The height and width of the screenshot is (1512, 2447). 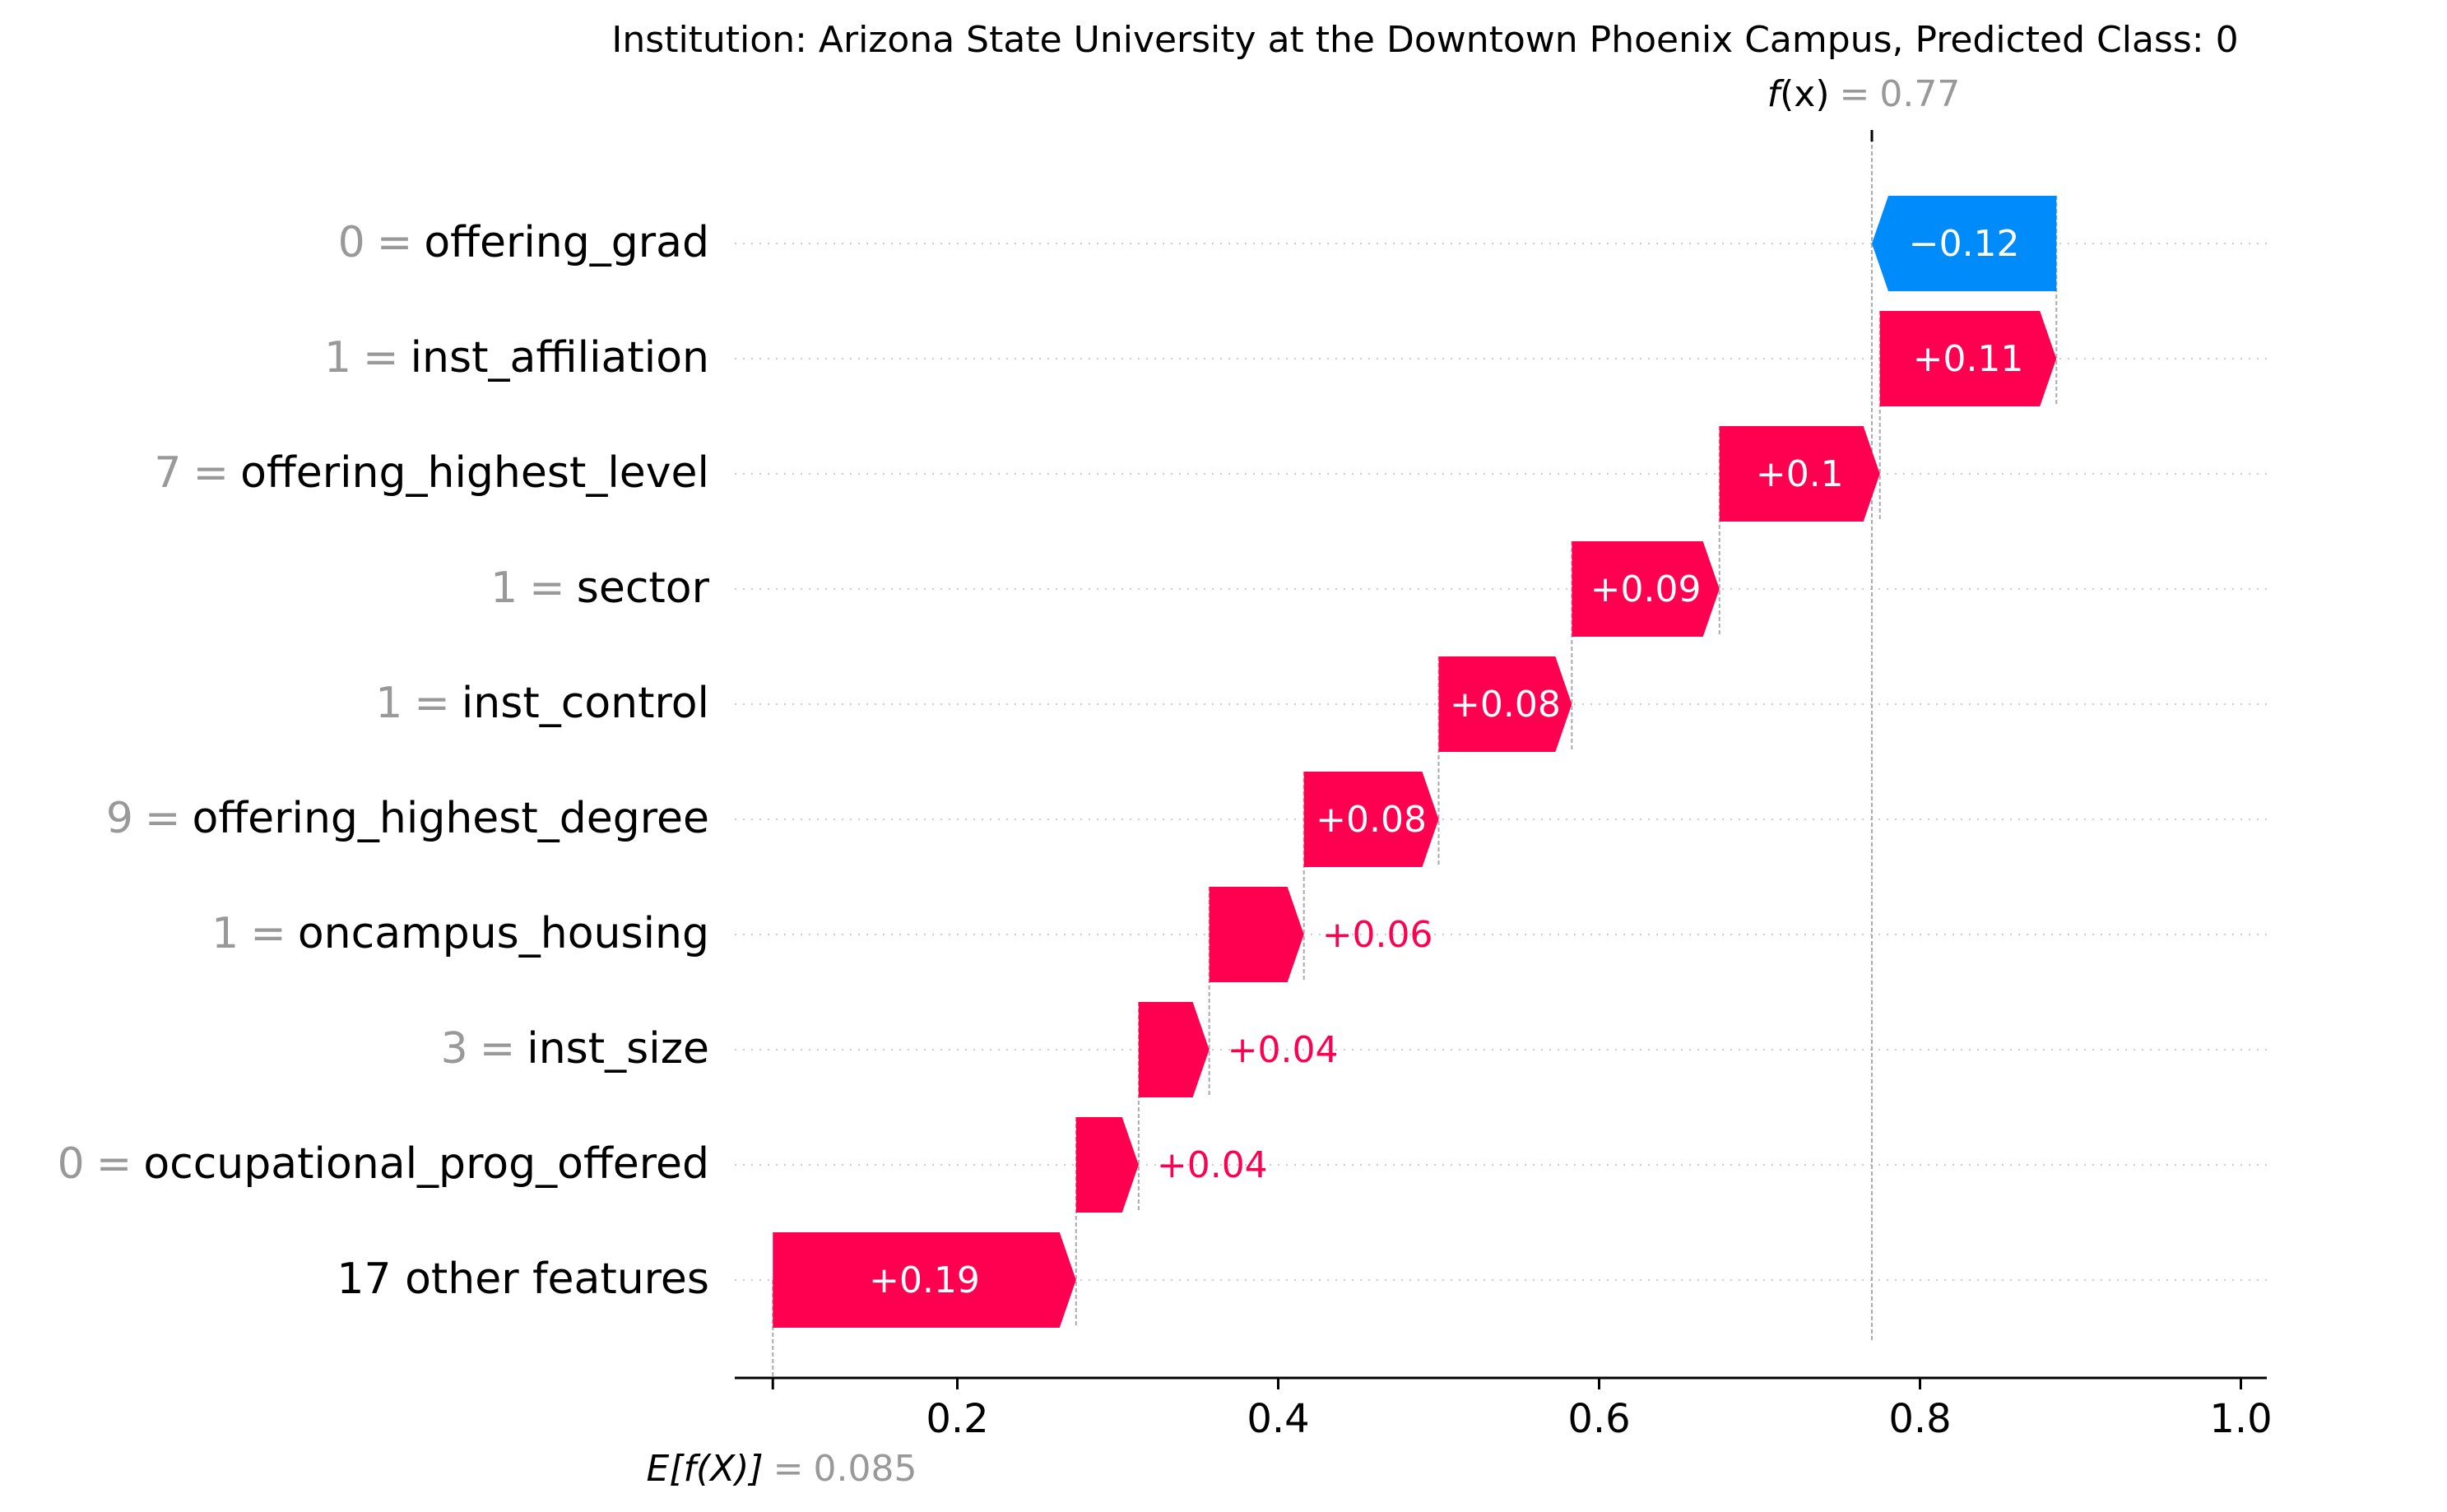 I want to click on feature-label: 3 = inst_size, so click(x=575, y=1049).